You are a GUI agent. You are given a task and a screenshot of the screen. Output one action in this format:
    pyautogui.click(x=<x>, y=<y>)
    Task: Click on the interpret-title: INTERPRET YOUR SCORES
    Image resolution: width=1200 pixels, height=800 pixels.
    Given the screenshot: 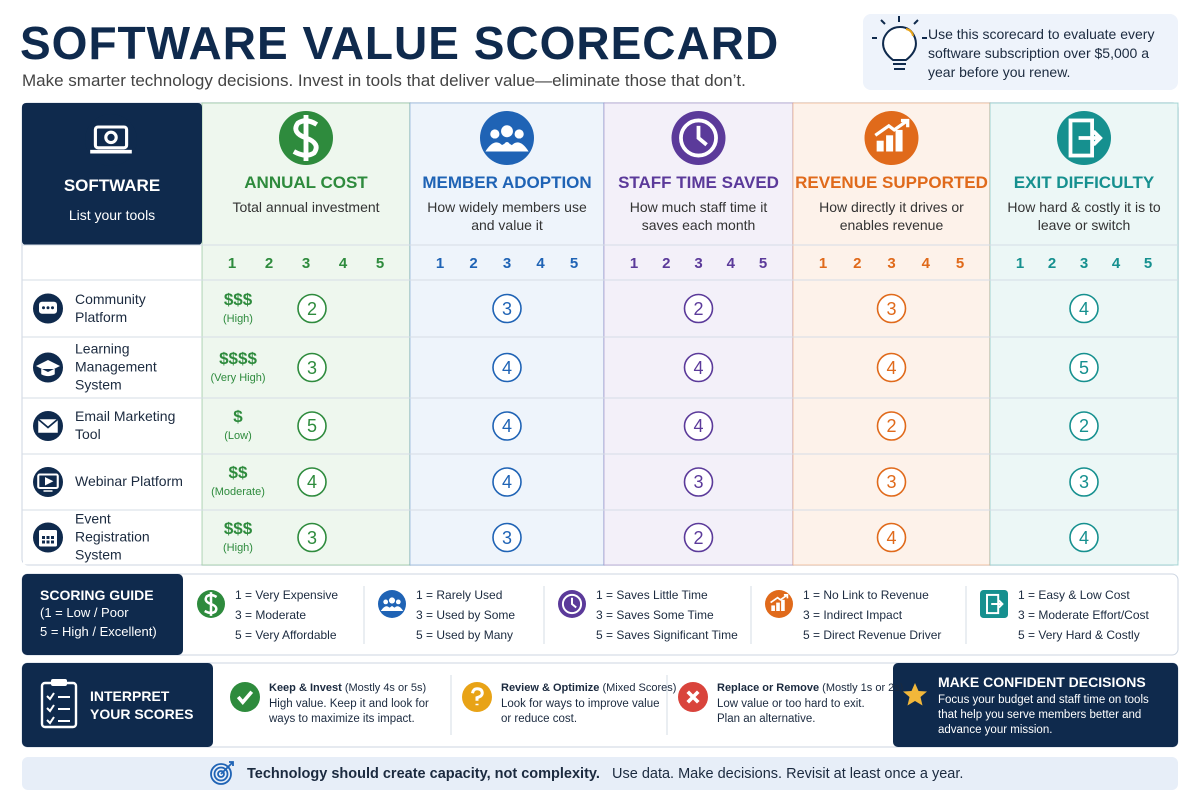 What is the action you would take?
    pyautogui.click(x=142, y=705)
    